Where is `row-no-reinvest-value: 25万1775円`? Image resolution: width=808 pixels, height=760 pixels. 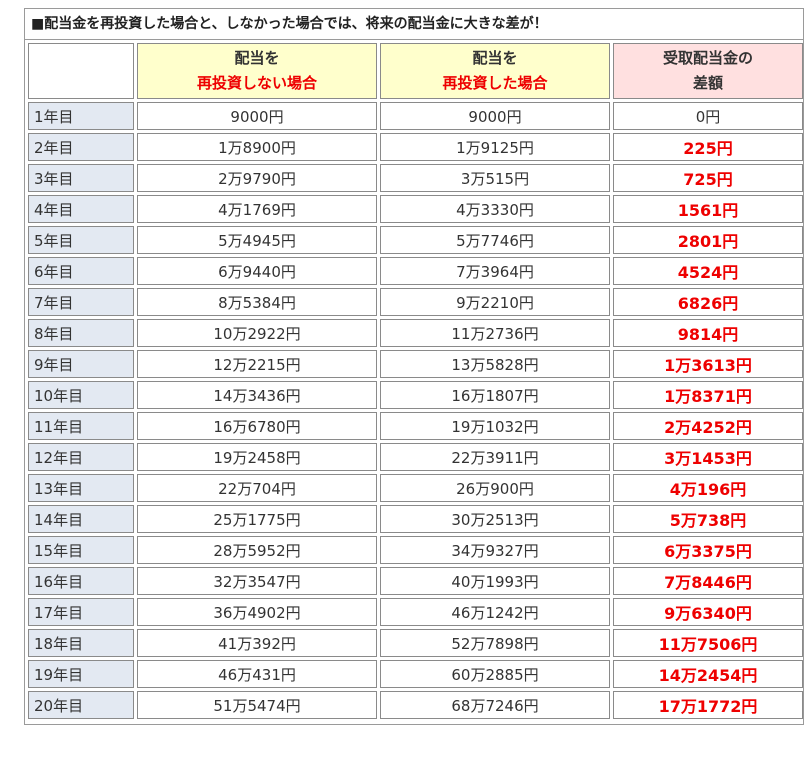 row-no-reinvest-value: 25万1775円 is located at coordinates (257, 519).